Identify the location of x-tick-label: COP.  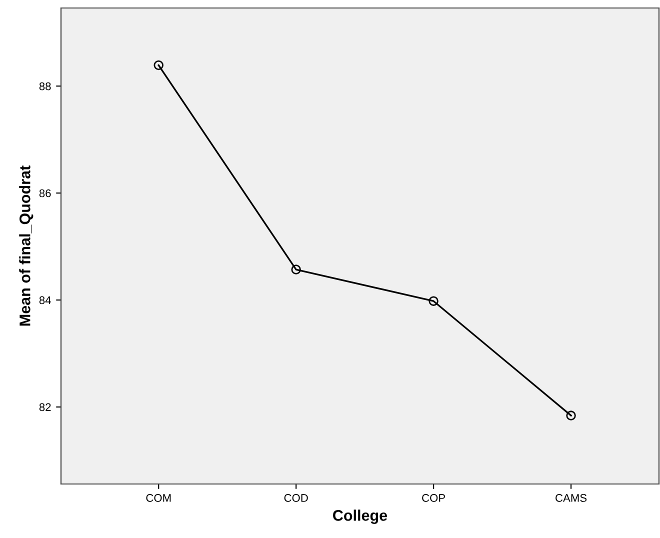
(433, 498).